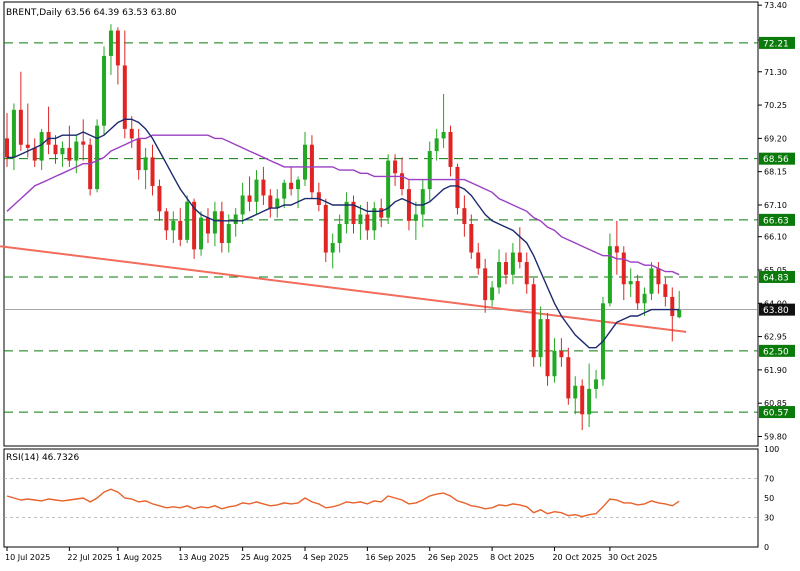 This screenshot has width=800, height=571. What do you see at coordinates (775, 436) in the screenshot?
I see `price-tick-label: 59.80` at bounding box center [775, 436].